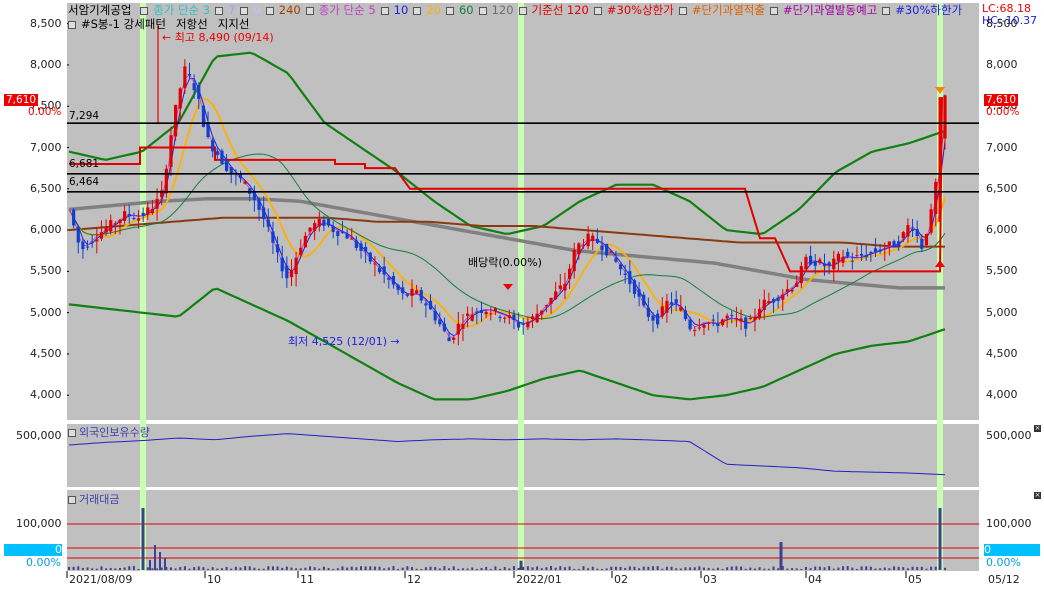 The width and height of the screenshot is (1044, 590). What do you see at coordinates (915, 579) in the screenshot?
I see `x-tick-label: 05` at bounding box center [915, 579].